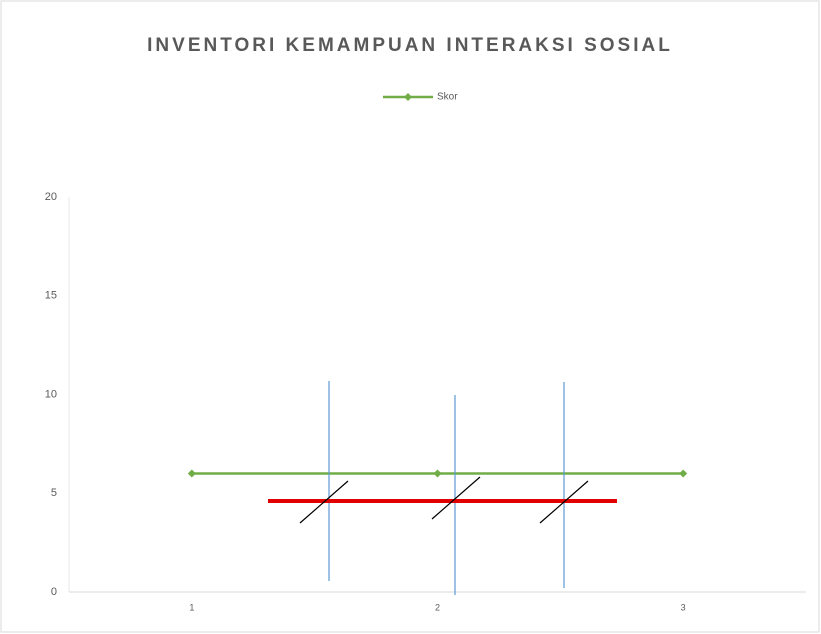 The width and height of the screenshot is (821, 634). Describe the element at coordinates (54, 493) in the screenshot. I see `y-tick-label: 5` at that location.